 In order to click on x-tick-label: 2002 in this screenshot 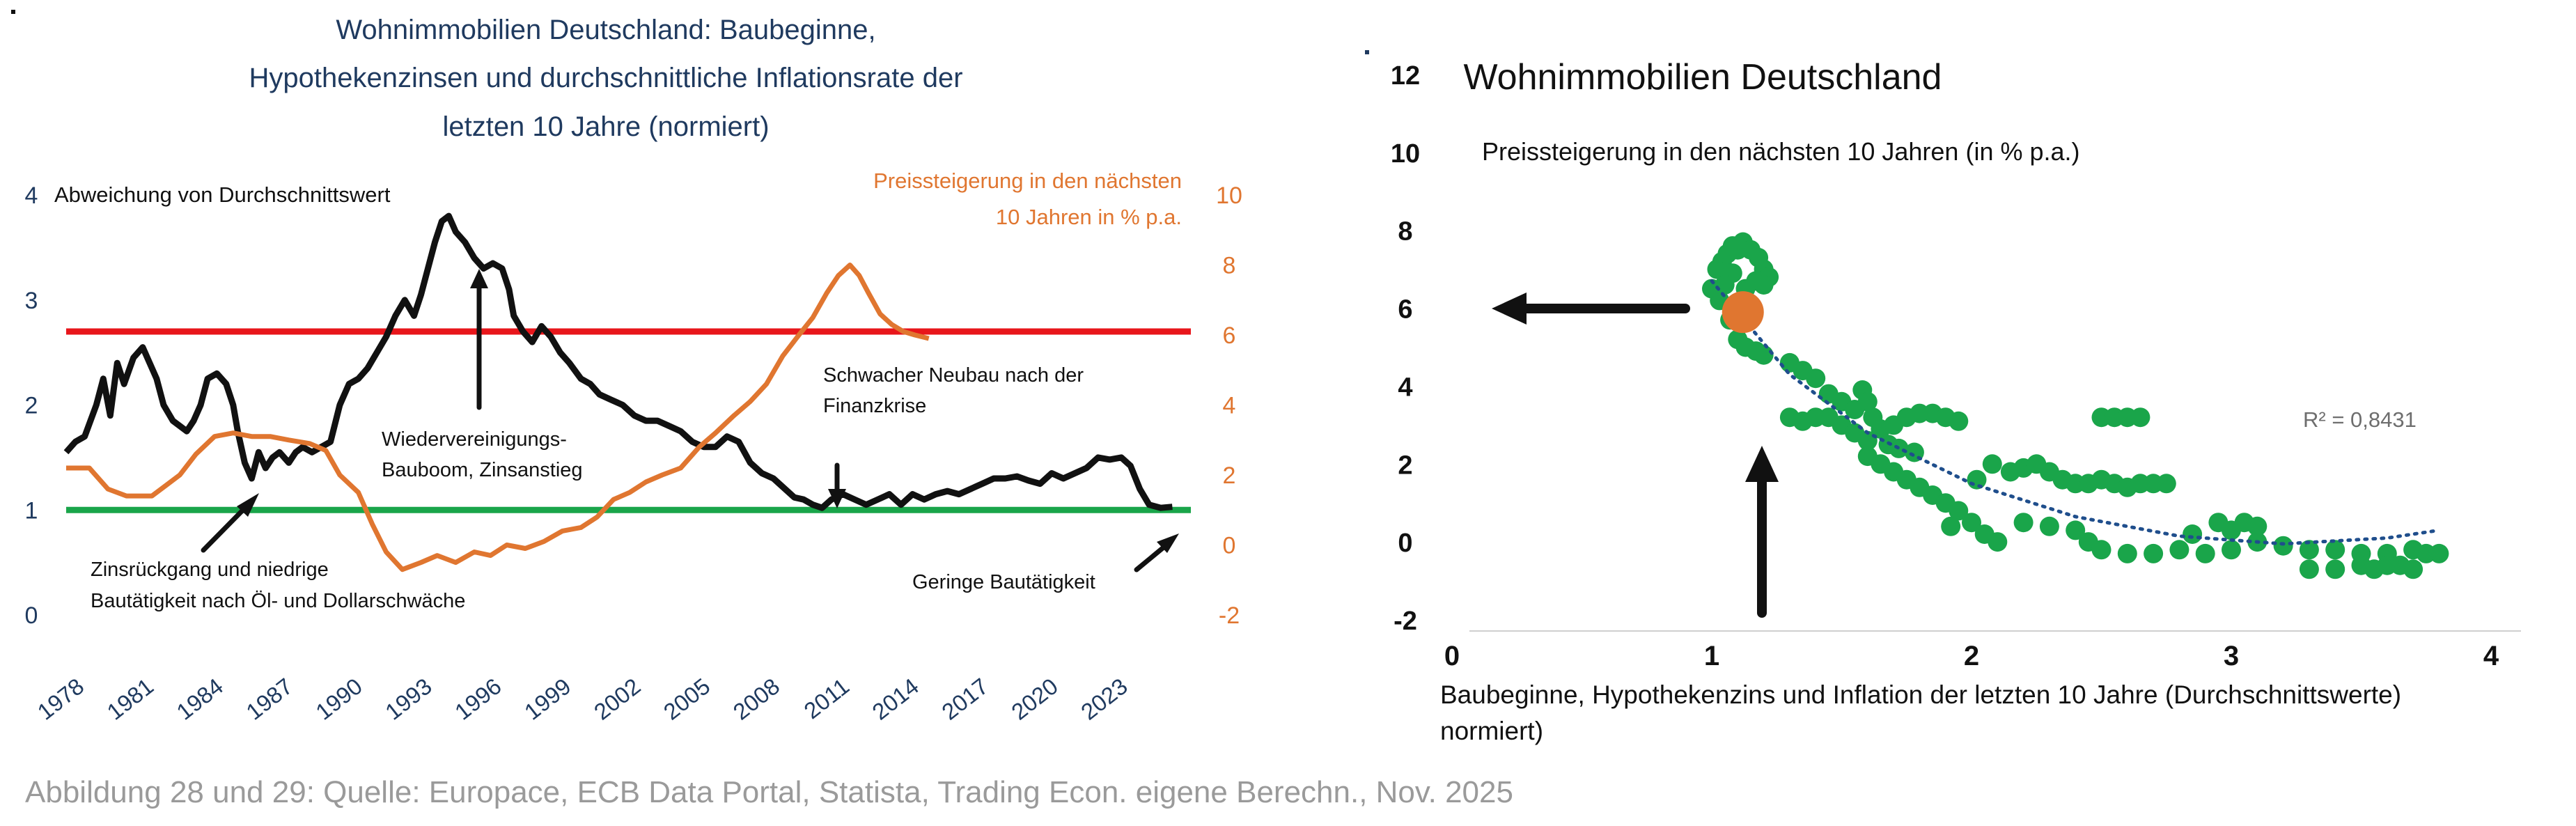, I will do `click(617, 698)`.